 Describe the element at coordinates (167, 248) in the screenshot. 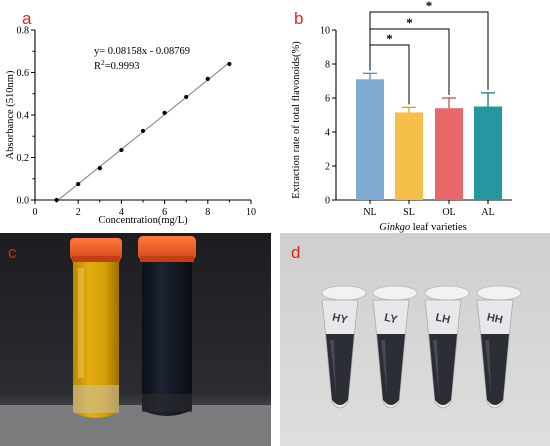

I see `tube-cap-right` at that location.